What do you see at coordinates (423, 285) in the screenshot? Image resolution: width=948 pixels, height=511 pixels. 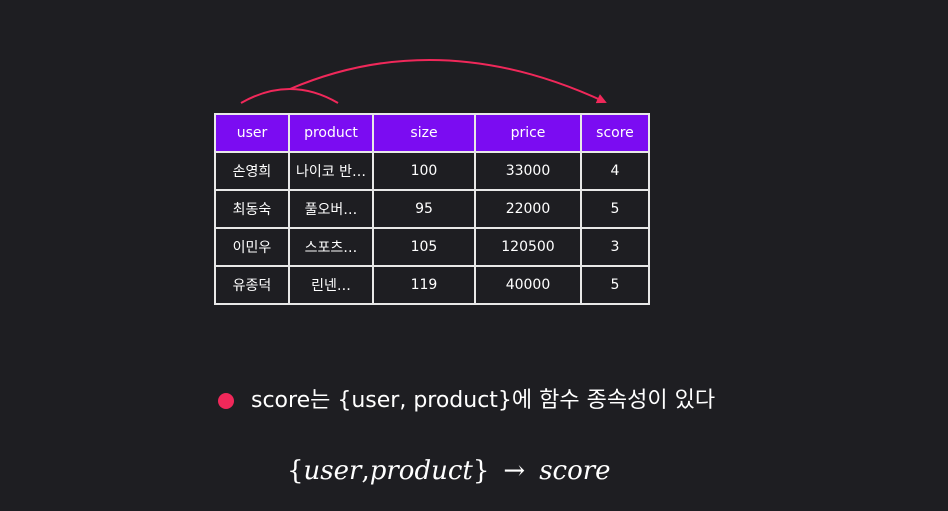 I see `cell-size: 119` at bounding box center [423, 285].